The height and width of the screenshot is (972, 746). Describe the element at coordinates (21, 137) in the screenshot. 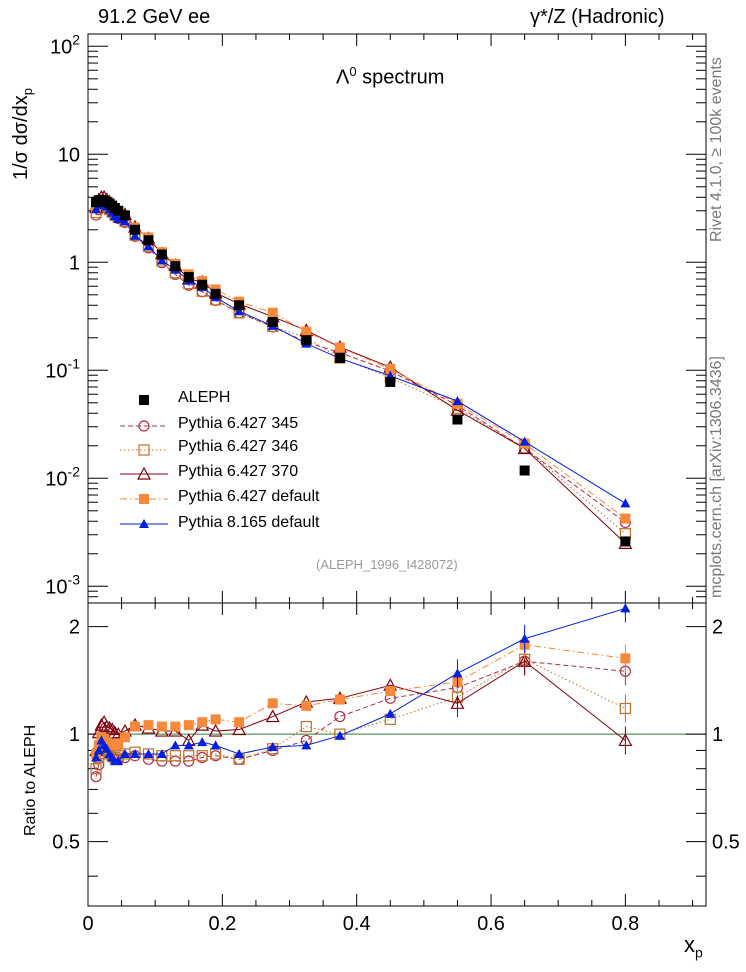

I see `main-y-axis-text: 1/σ dσ/dx` at that location.